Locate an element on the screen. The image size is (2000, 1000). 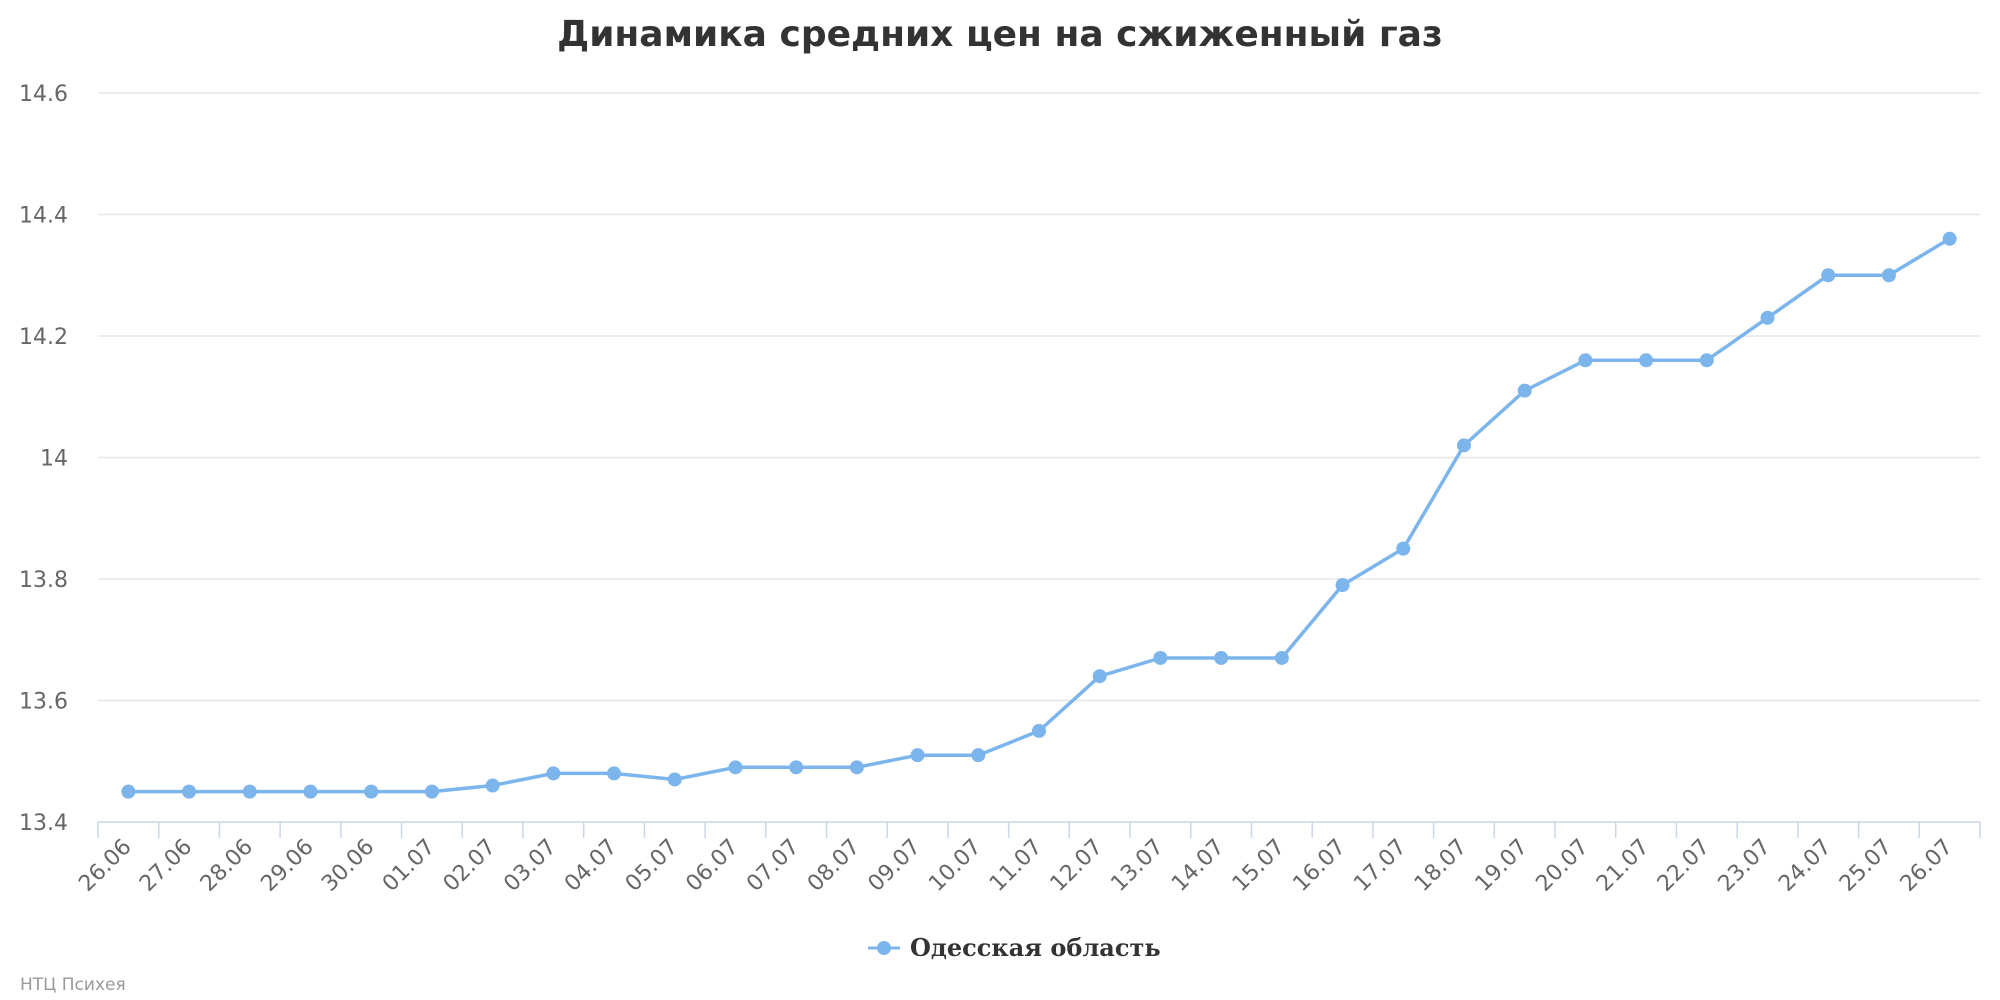
x-tick-label: 21.07 is located at coordinates (1623, 866).